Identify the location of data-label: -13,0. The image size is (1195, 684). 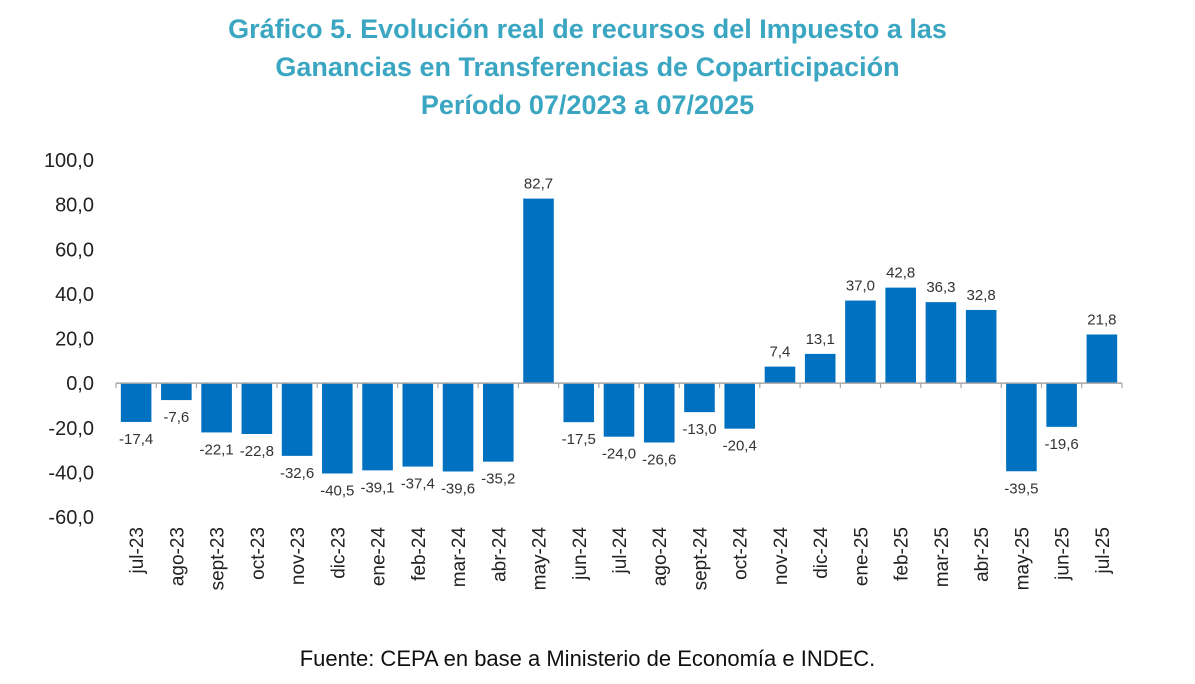
(699, 429).